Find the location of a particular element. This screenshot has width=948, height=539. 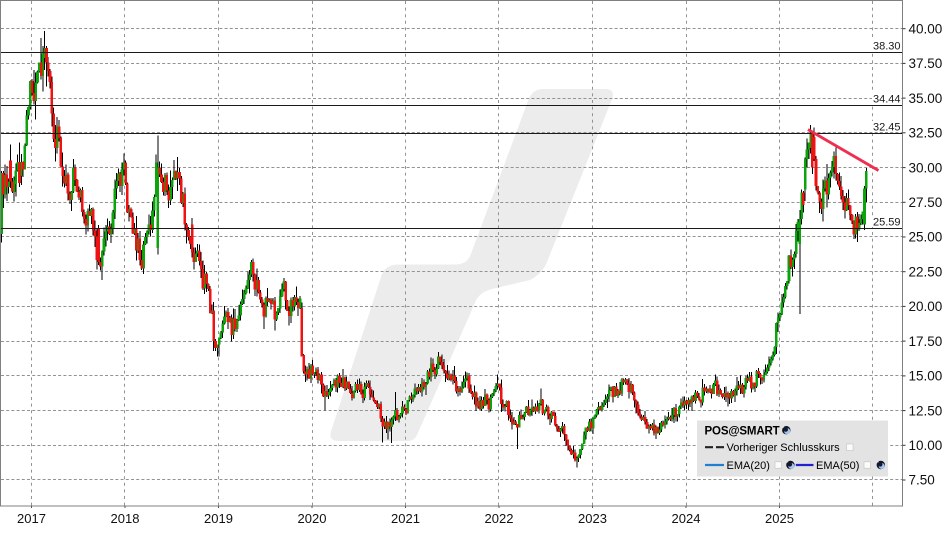

svg-text: 2018 is located at coordinates (125, 518).